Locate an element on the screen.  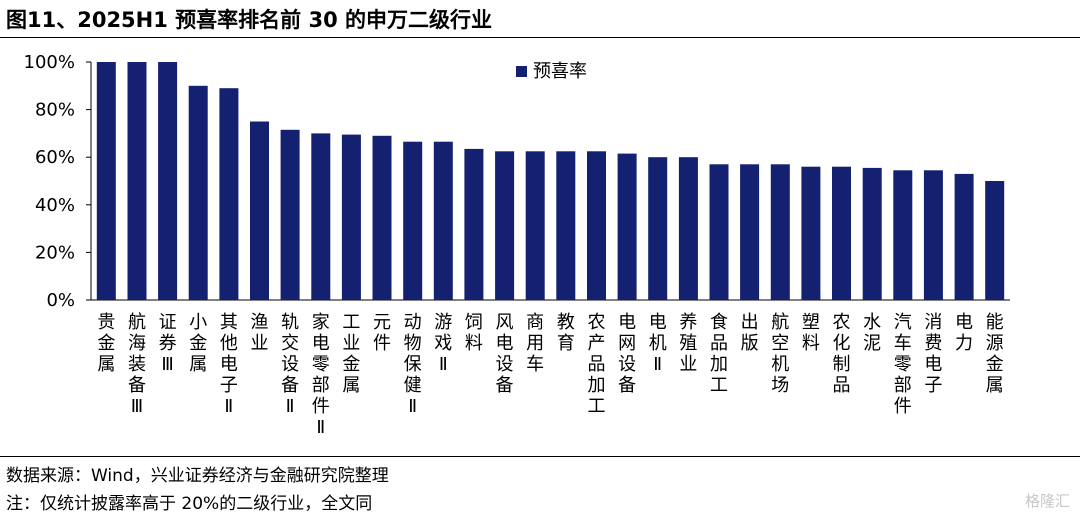
source-note: 数据来源：Wind，兴业证券经济与金融研究院整理 is located at coordinates (197, 476).